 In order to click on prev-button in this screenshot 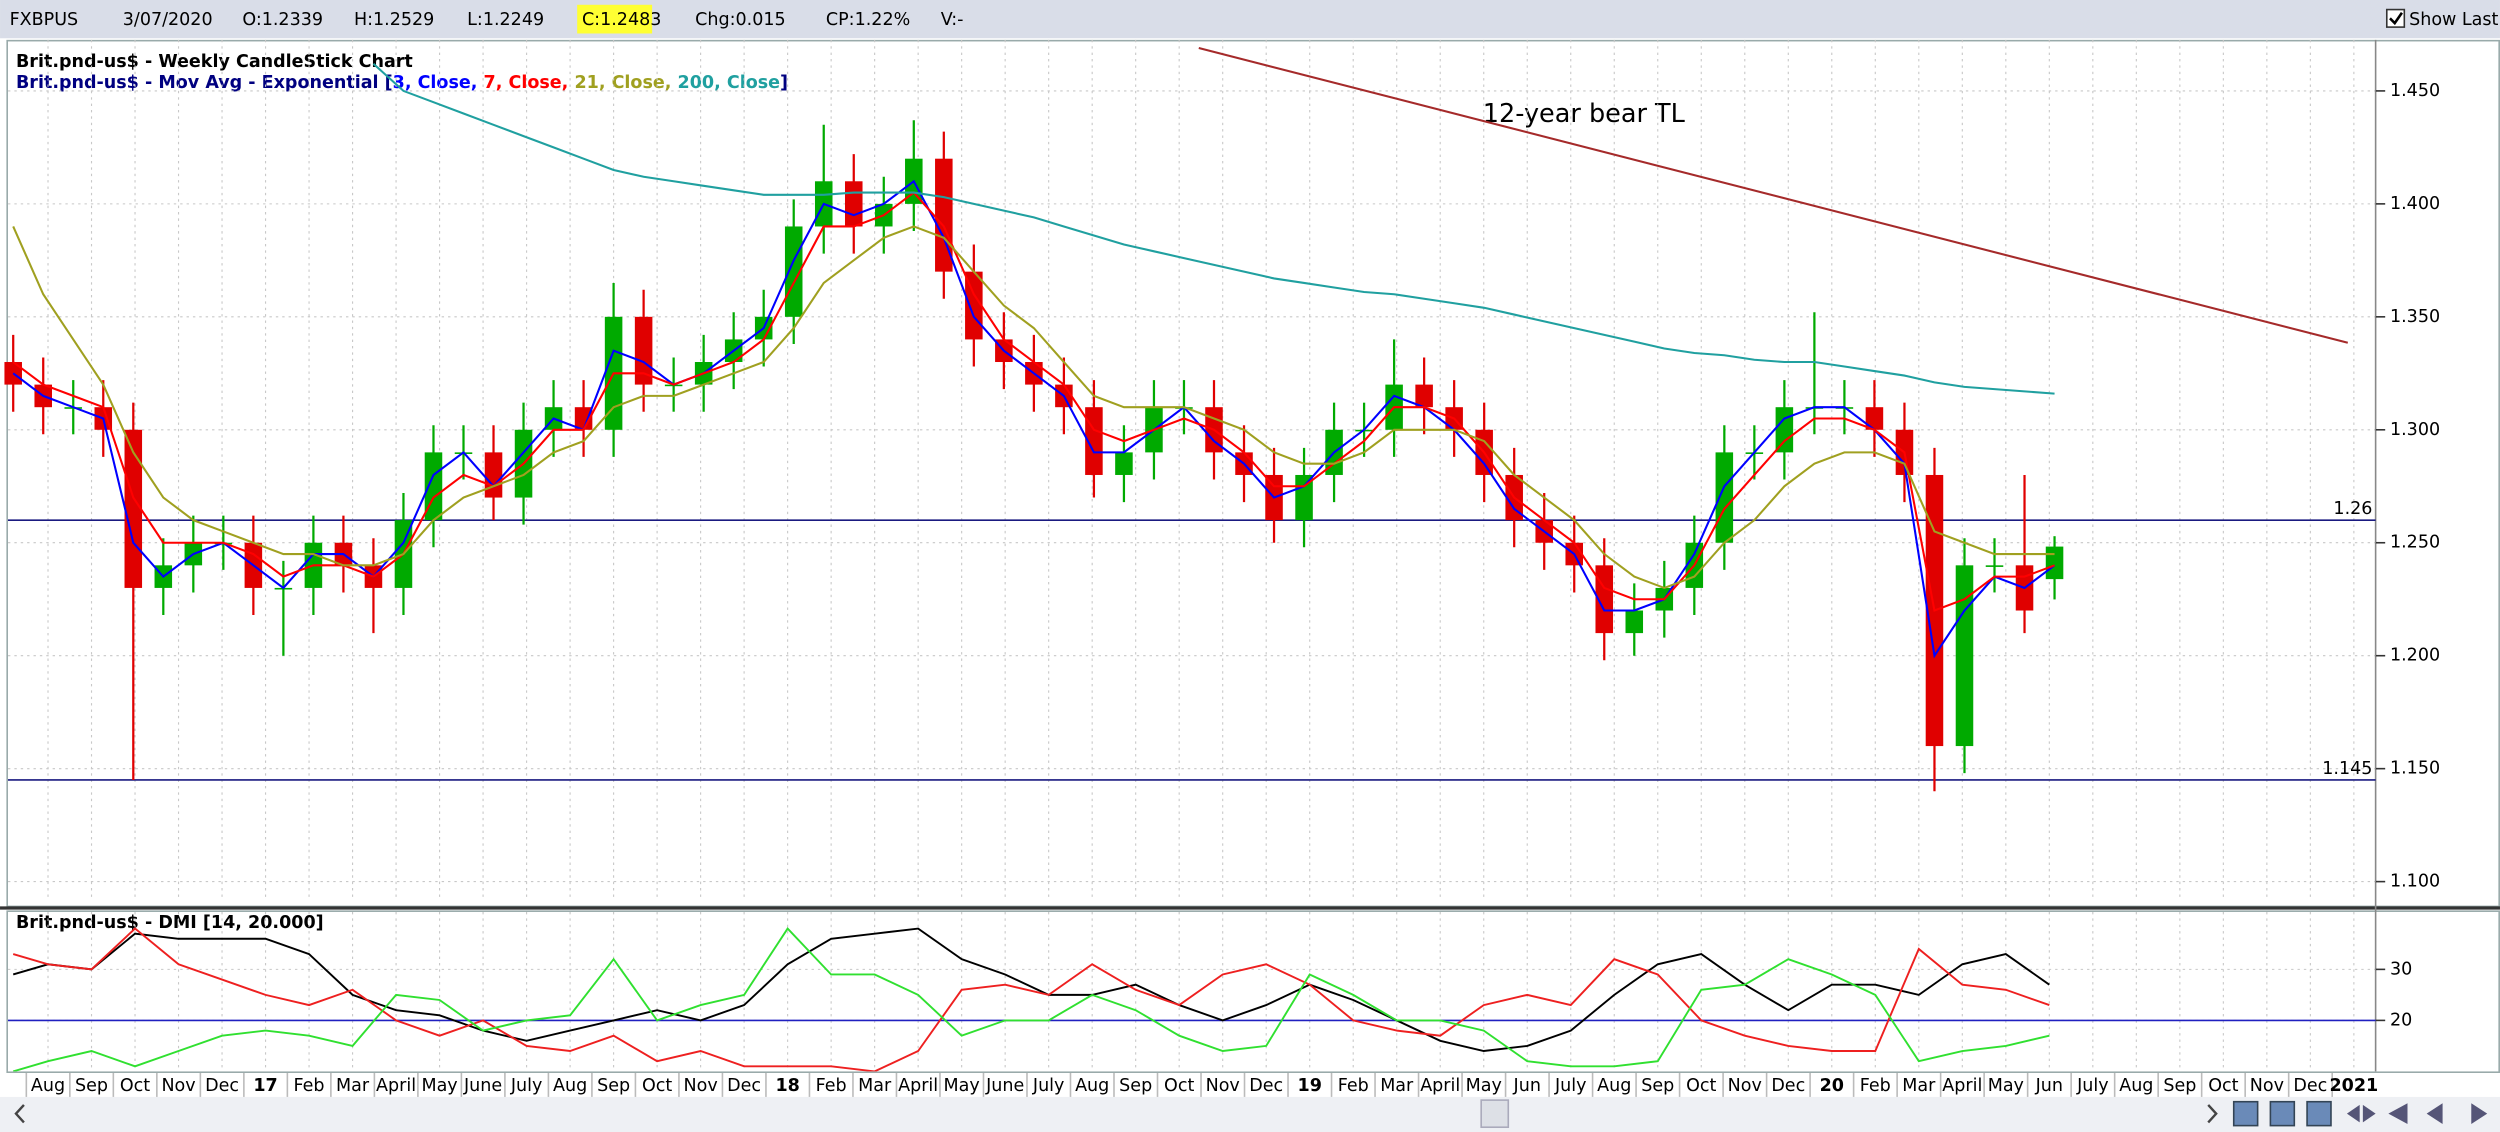, I will do `click(2434, 1114)`.